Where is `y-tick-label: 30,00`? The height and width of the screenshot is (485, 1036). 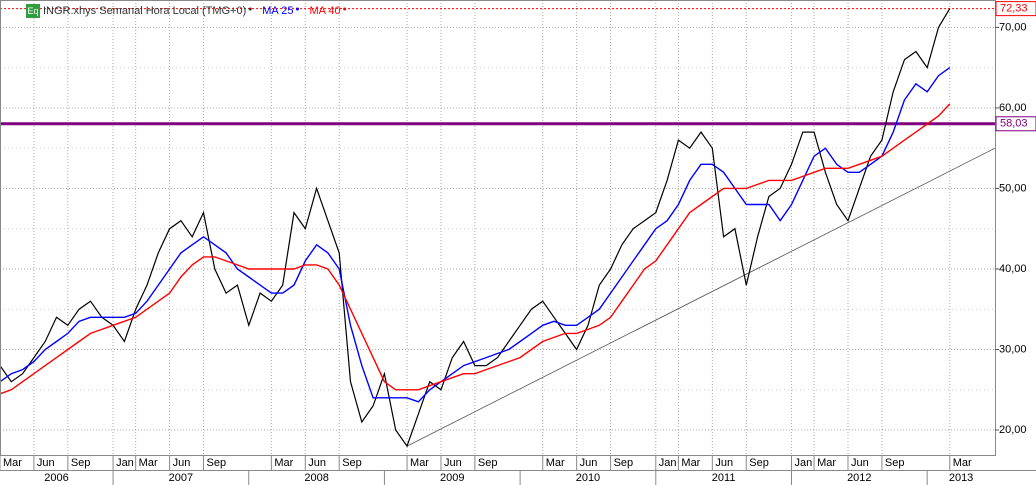
y-tick-label: 30,00 is located at coordinates (1013, 349).